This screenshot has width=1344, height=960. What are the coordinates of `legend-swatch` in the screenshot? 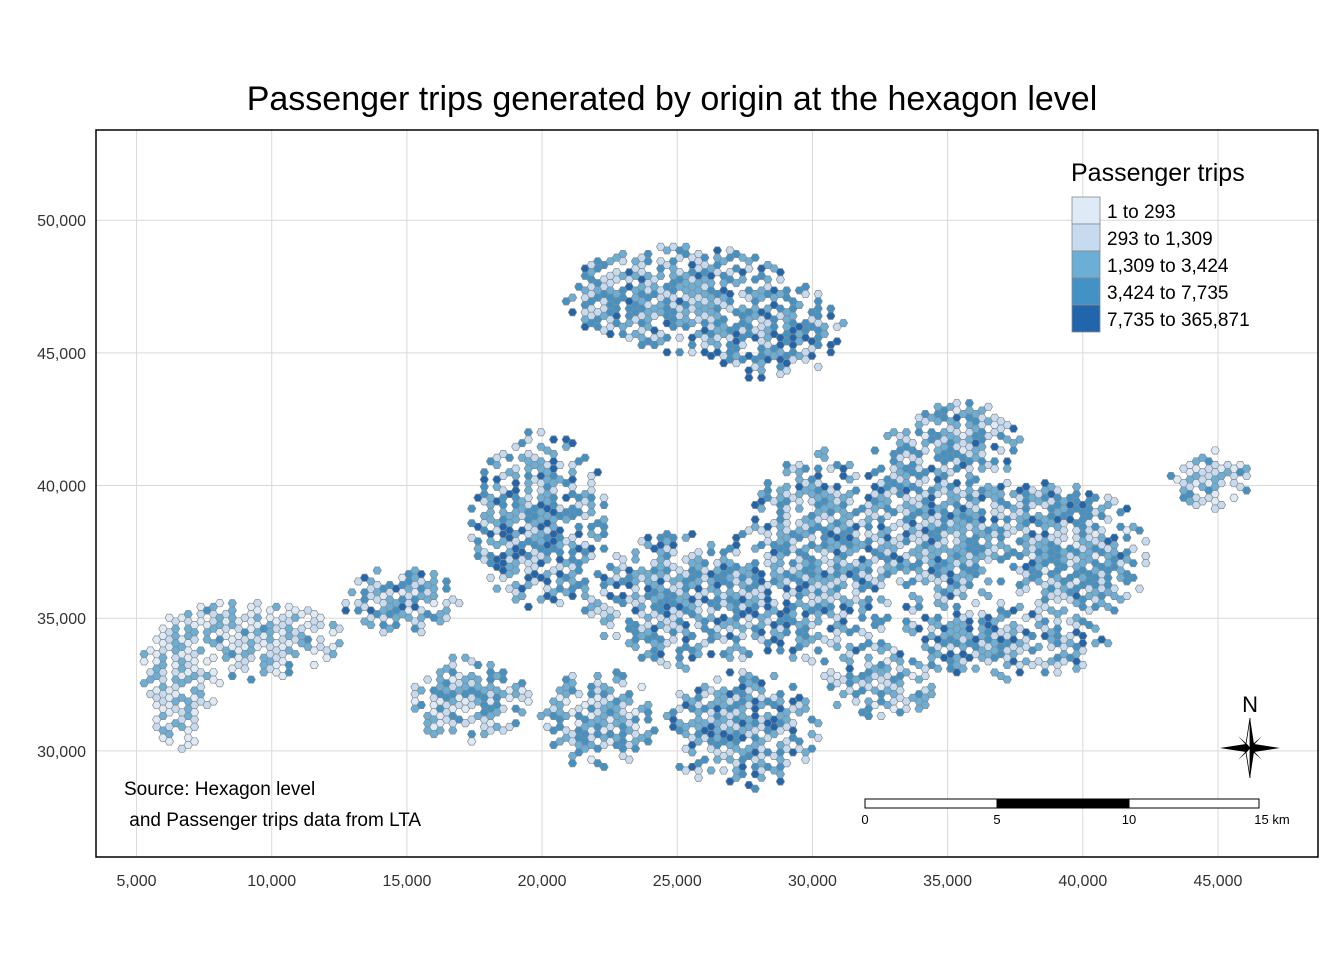 It's located at (1086, 318).